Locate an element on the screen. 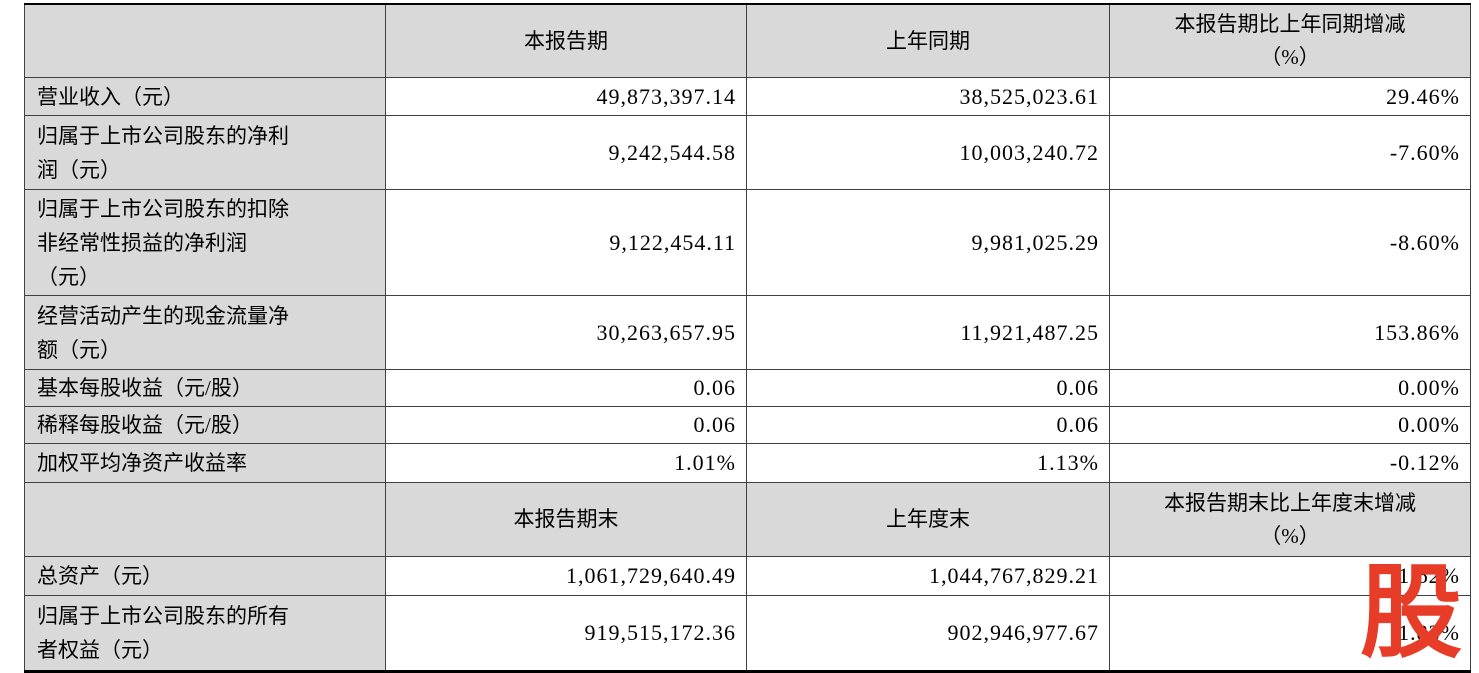  value-change: -0.12% is located at coordinates (1290, 463).